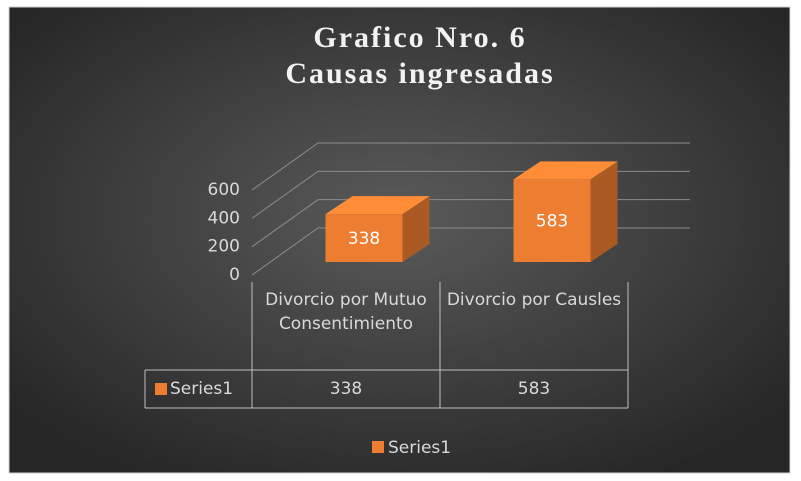 The height and width of the screenshot is (481, 801). I want to click on data-label: 583, so click(552, 222).